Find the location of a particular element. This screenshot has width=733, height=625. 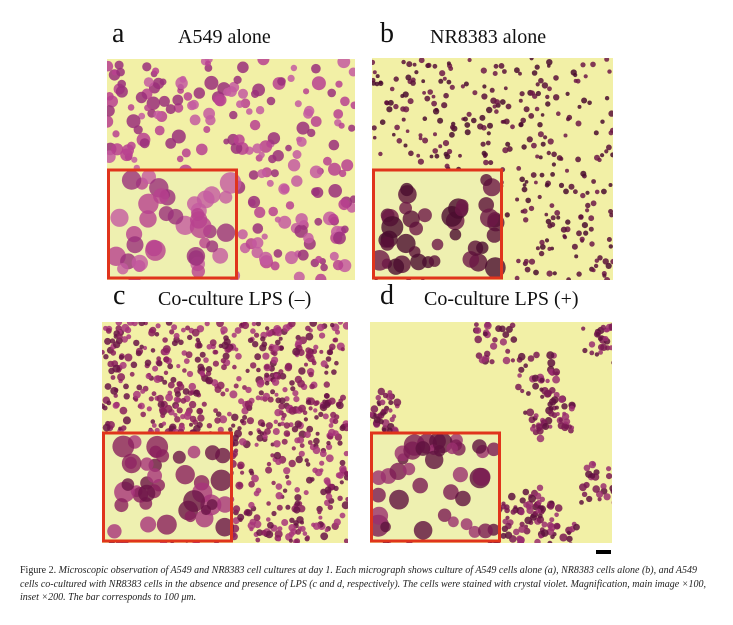

scale-bar is located at coordinates (603, 552).